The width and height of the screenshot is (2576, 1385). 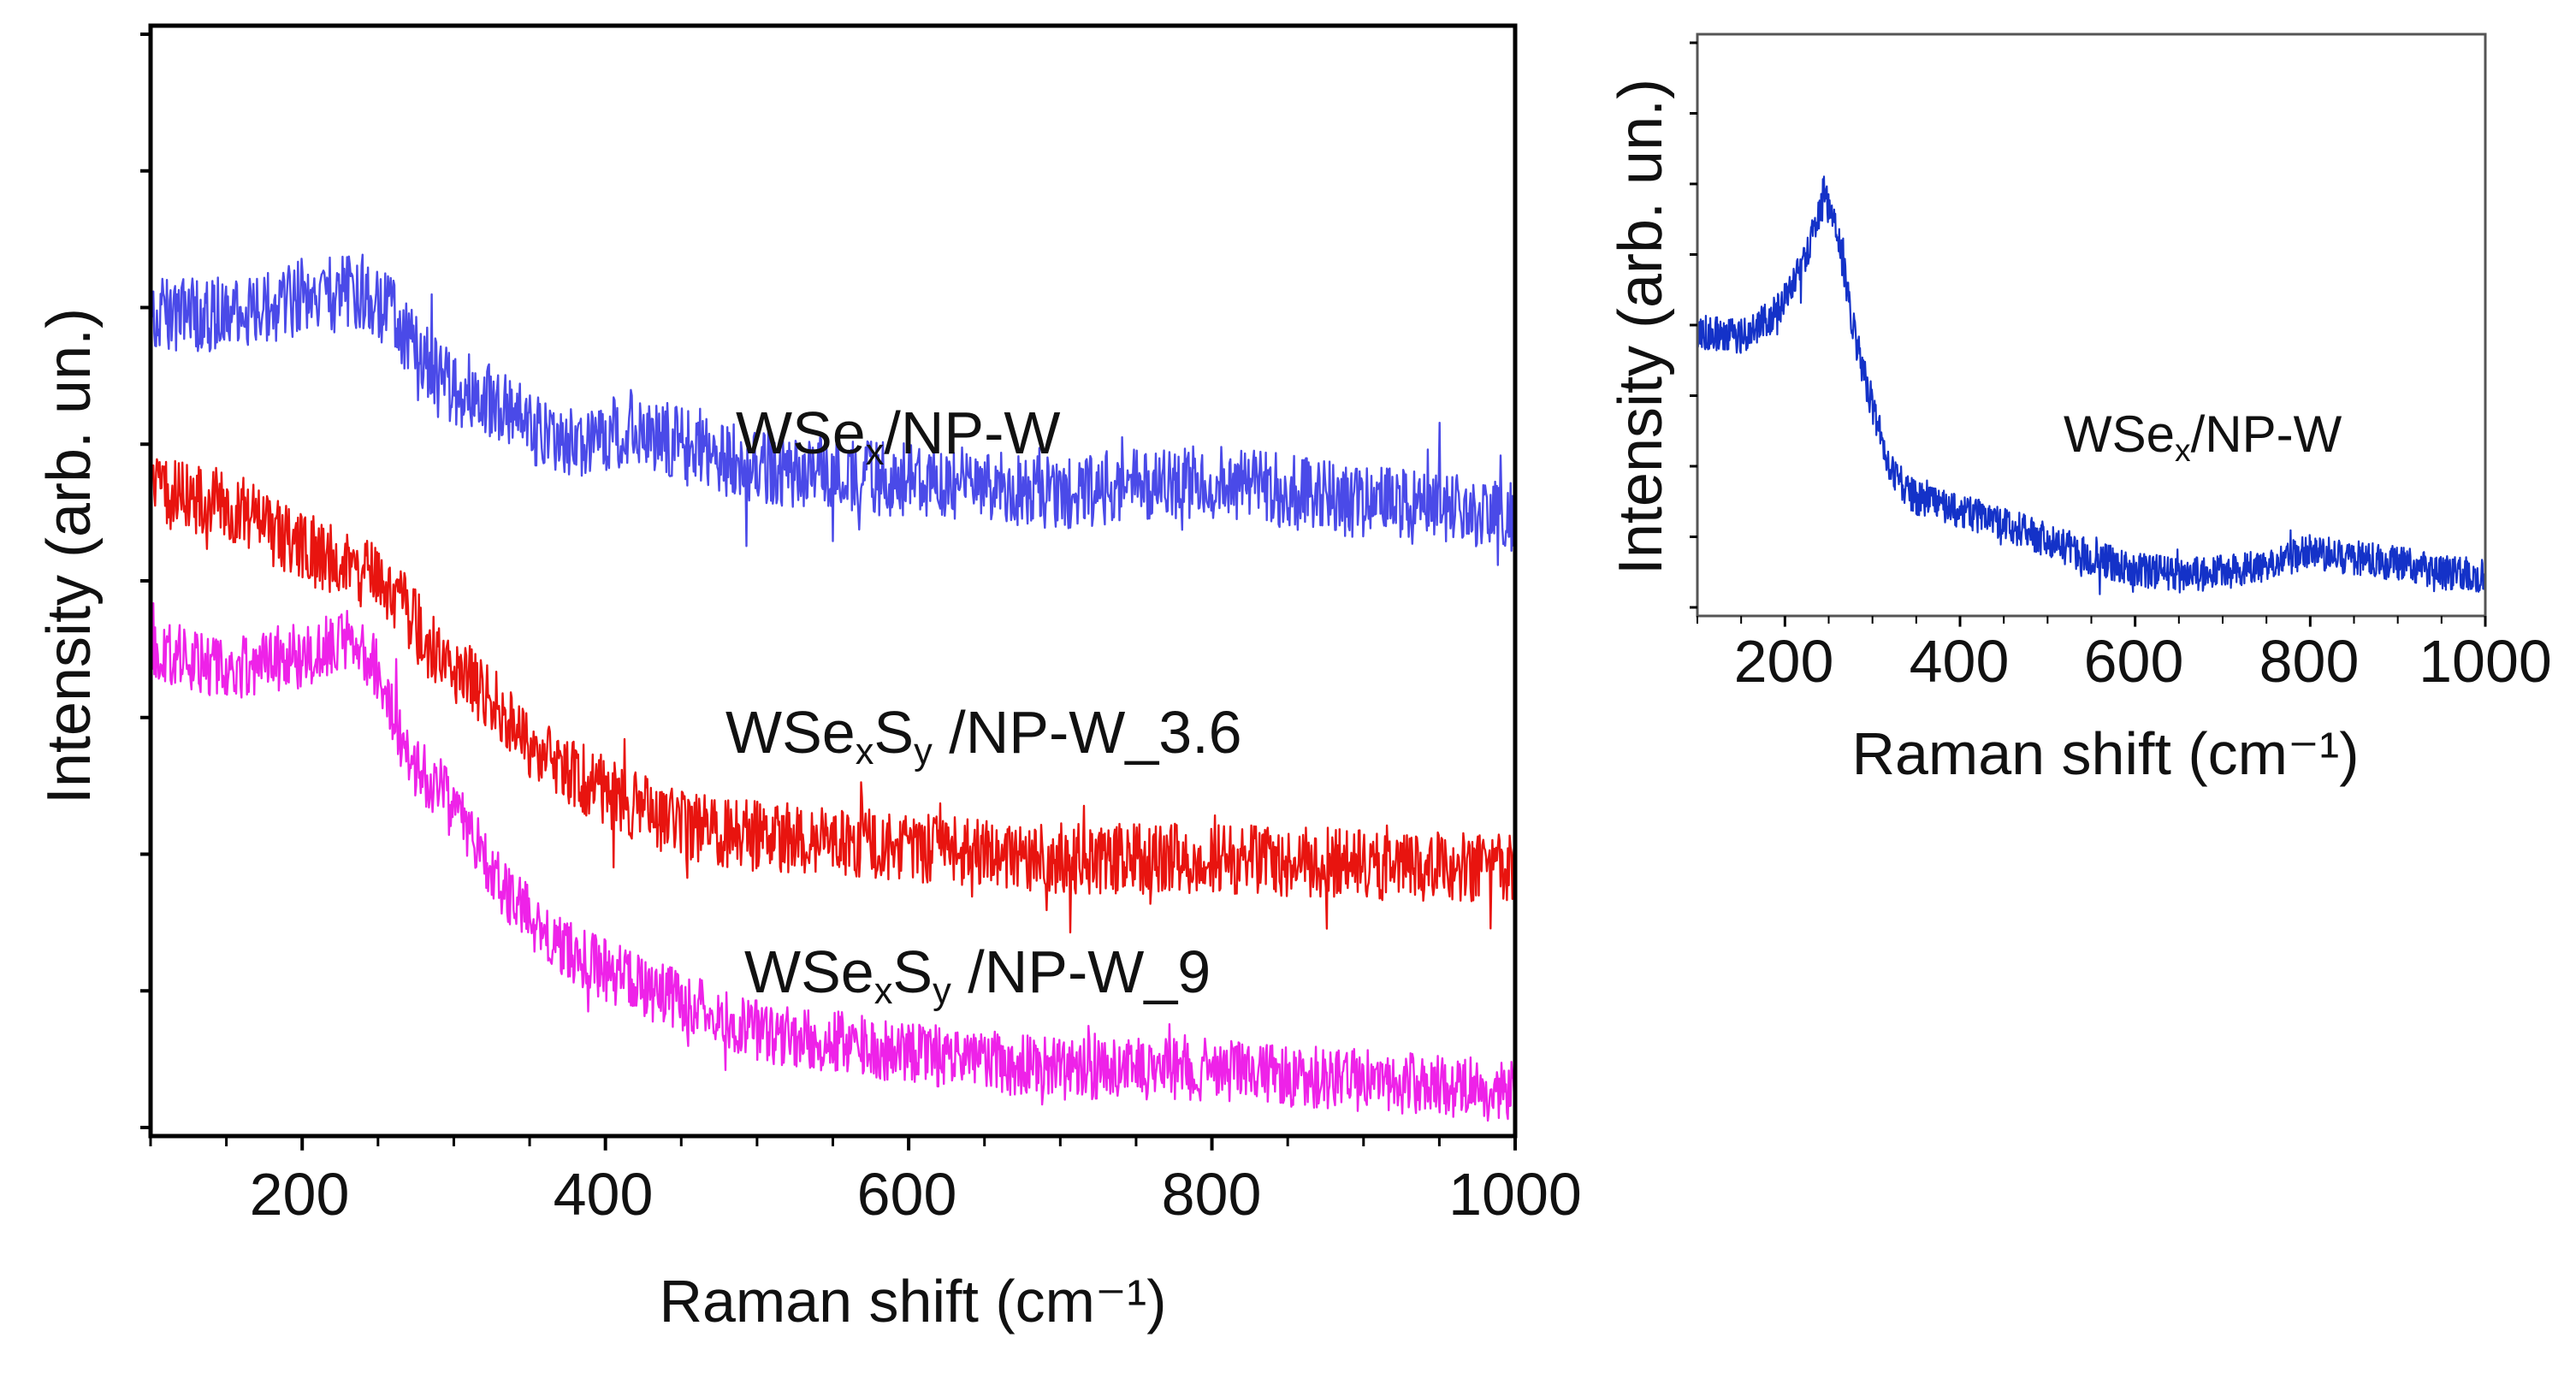 I want to click on label-text: /NP-W_3.6, so click(x=1087, y=732).